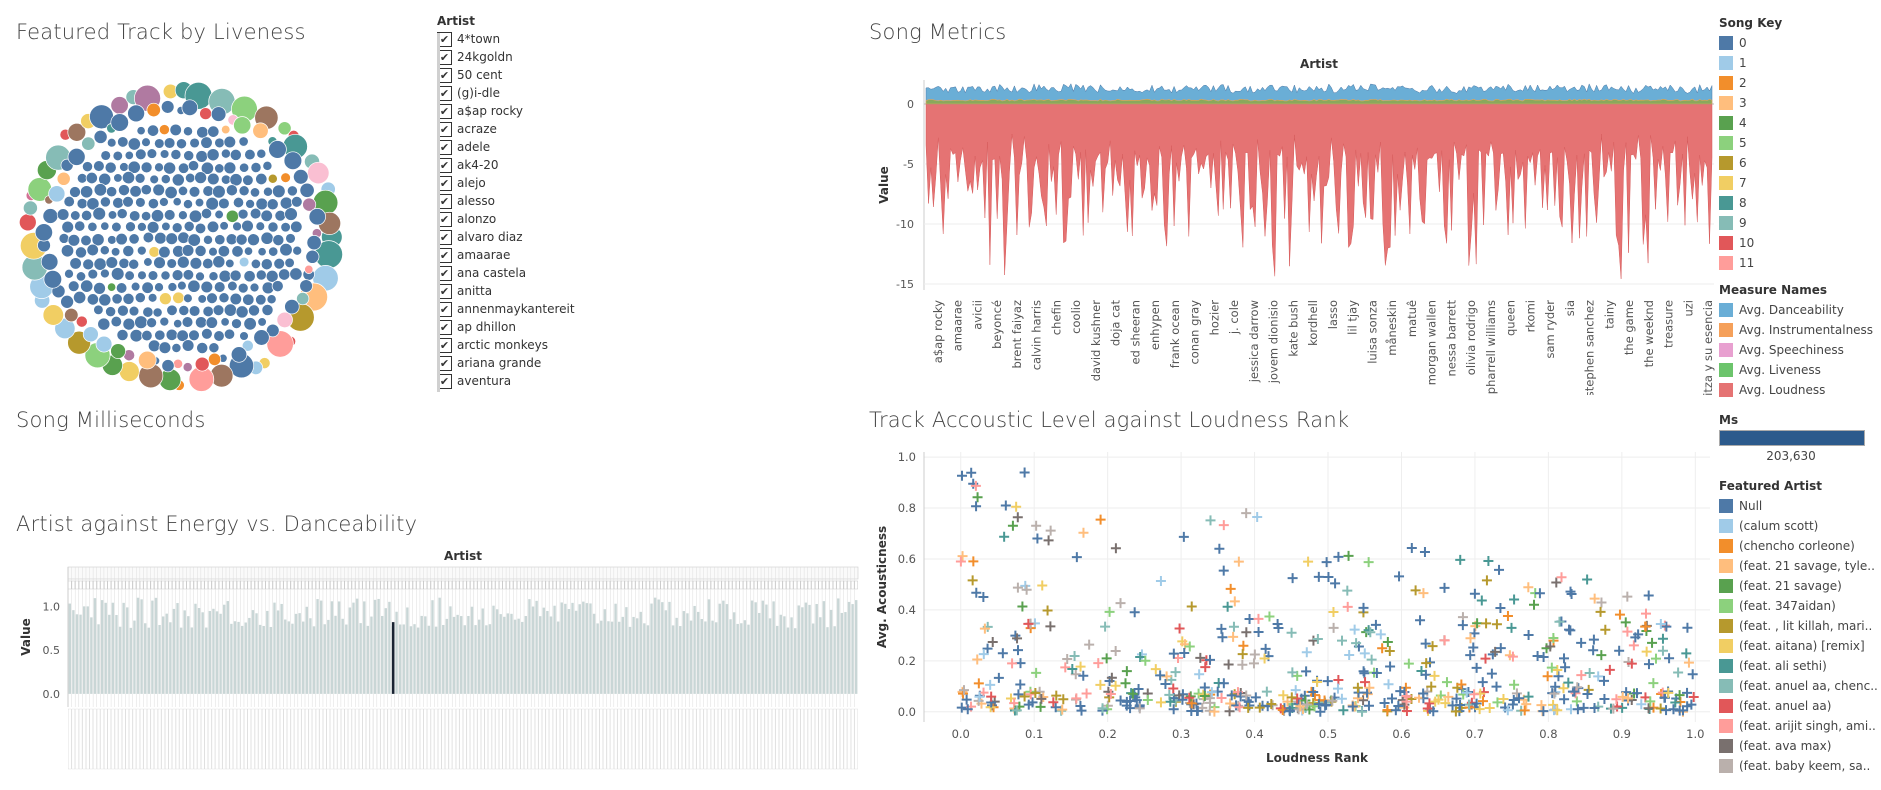 The height and width of the screenshot is (790, 1881). I want to click on featured-legend-item: (feat. 21 savage, tyle.., so click(1798, 566).